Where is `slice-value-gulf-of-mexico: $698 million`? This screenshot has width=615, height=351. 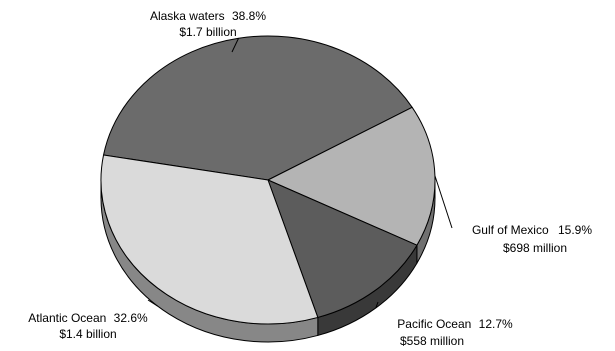
slice-value-gulf-of-mexico: $698 million is located at coordinates (535, 248).